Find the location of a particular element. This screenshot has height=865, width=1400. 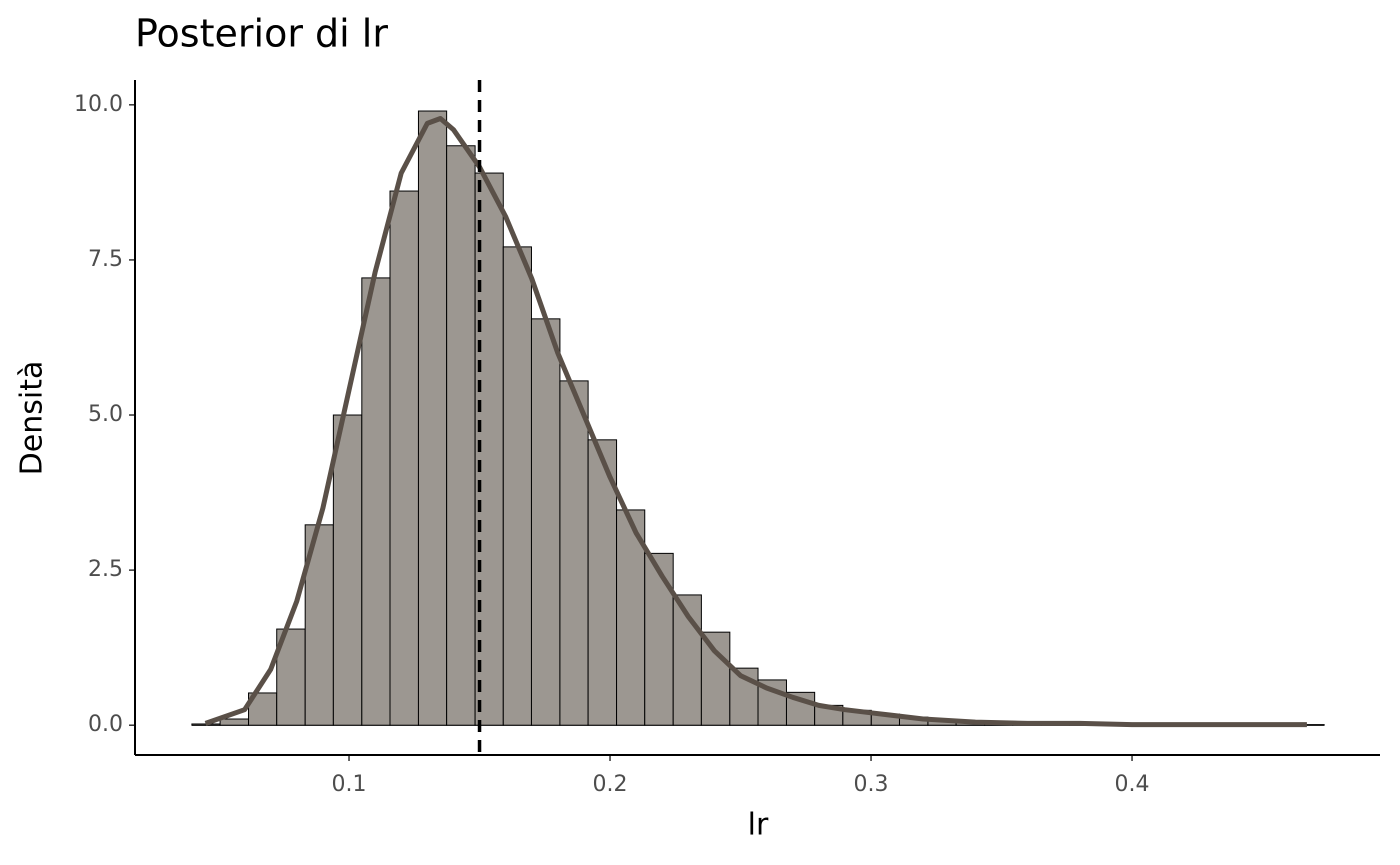

y-axis-label: Densità is located at coordinates (32, 418).